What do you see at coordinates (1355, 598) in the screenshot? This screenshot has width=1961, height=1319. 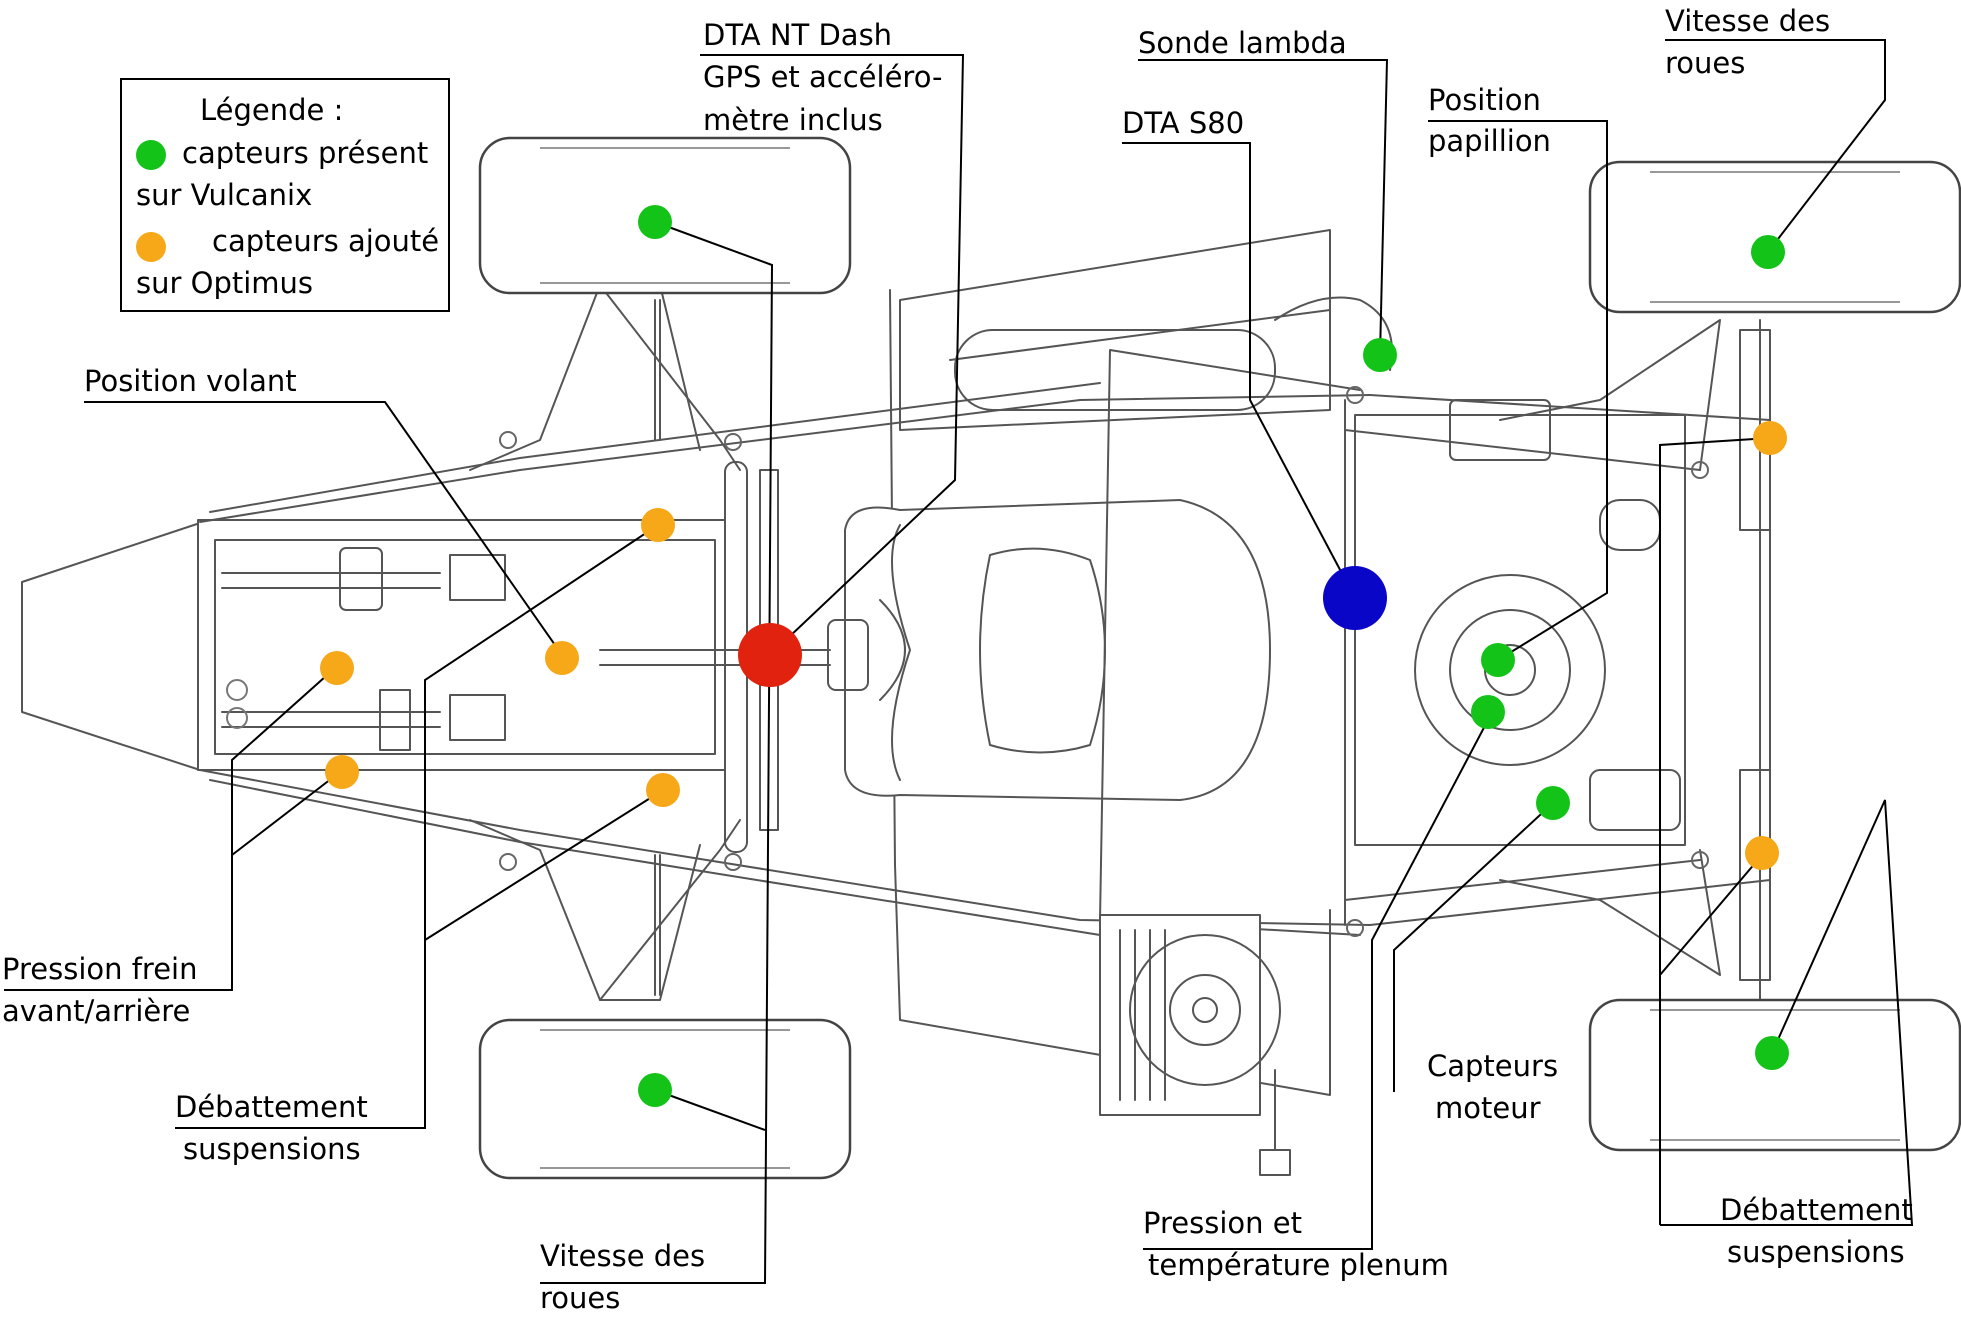 I see `sensor-dta-s80` at bounding box center [1355, 598].